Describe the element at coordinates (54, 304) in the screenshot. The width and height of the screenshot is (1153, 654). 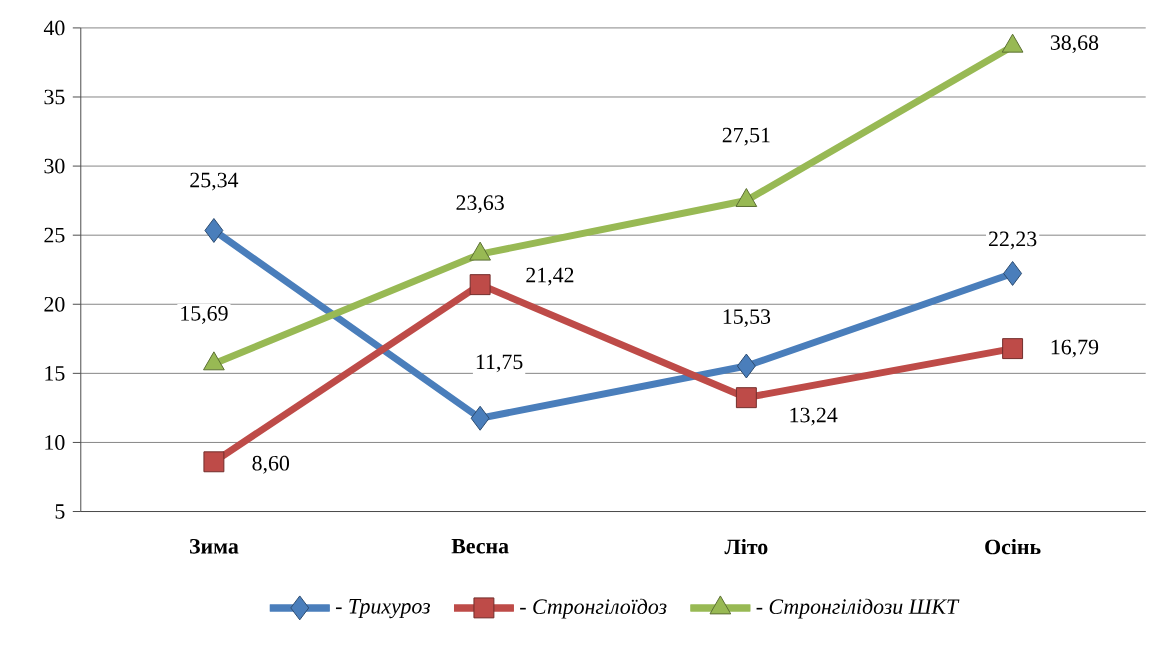
I see `y-tick-label: 20` at that location.